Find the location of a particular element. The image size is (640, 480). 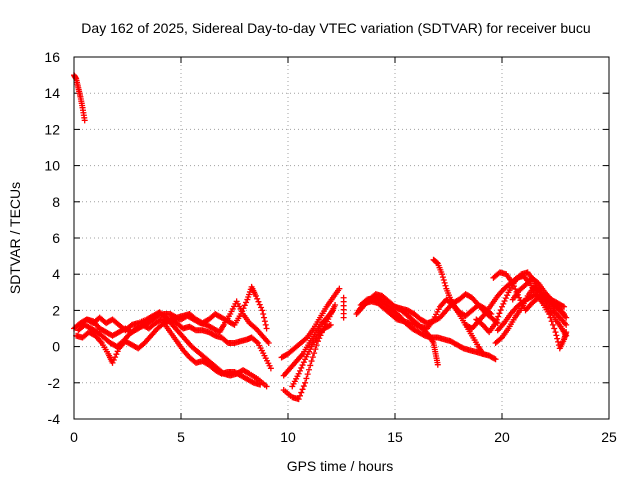

x-tick-label: 15 is located at coordinates (395, 437).